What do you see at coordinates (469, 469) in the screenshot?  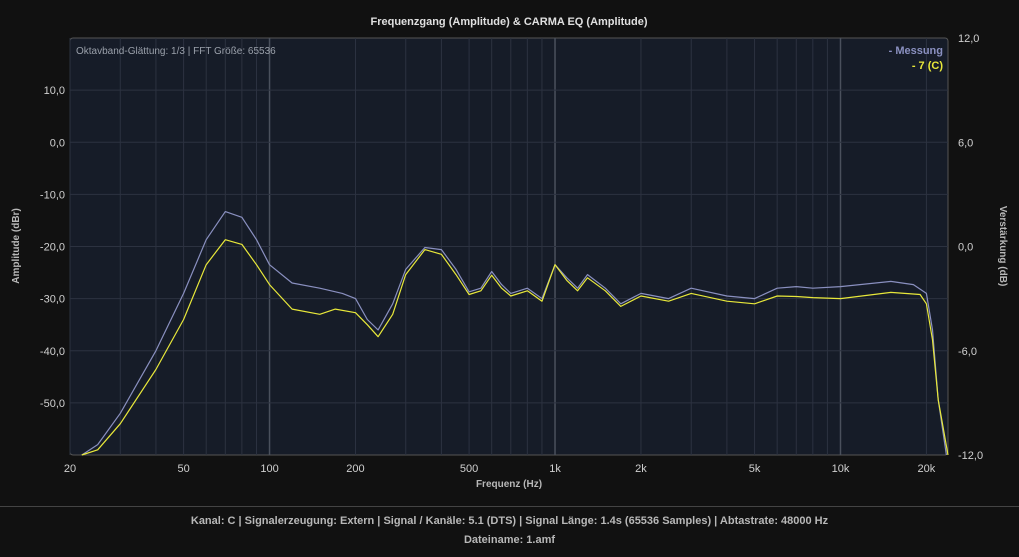 I see `x-tick-label: 500` at bounding box center [469, 469].